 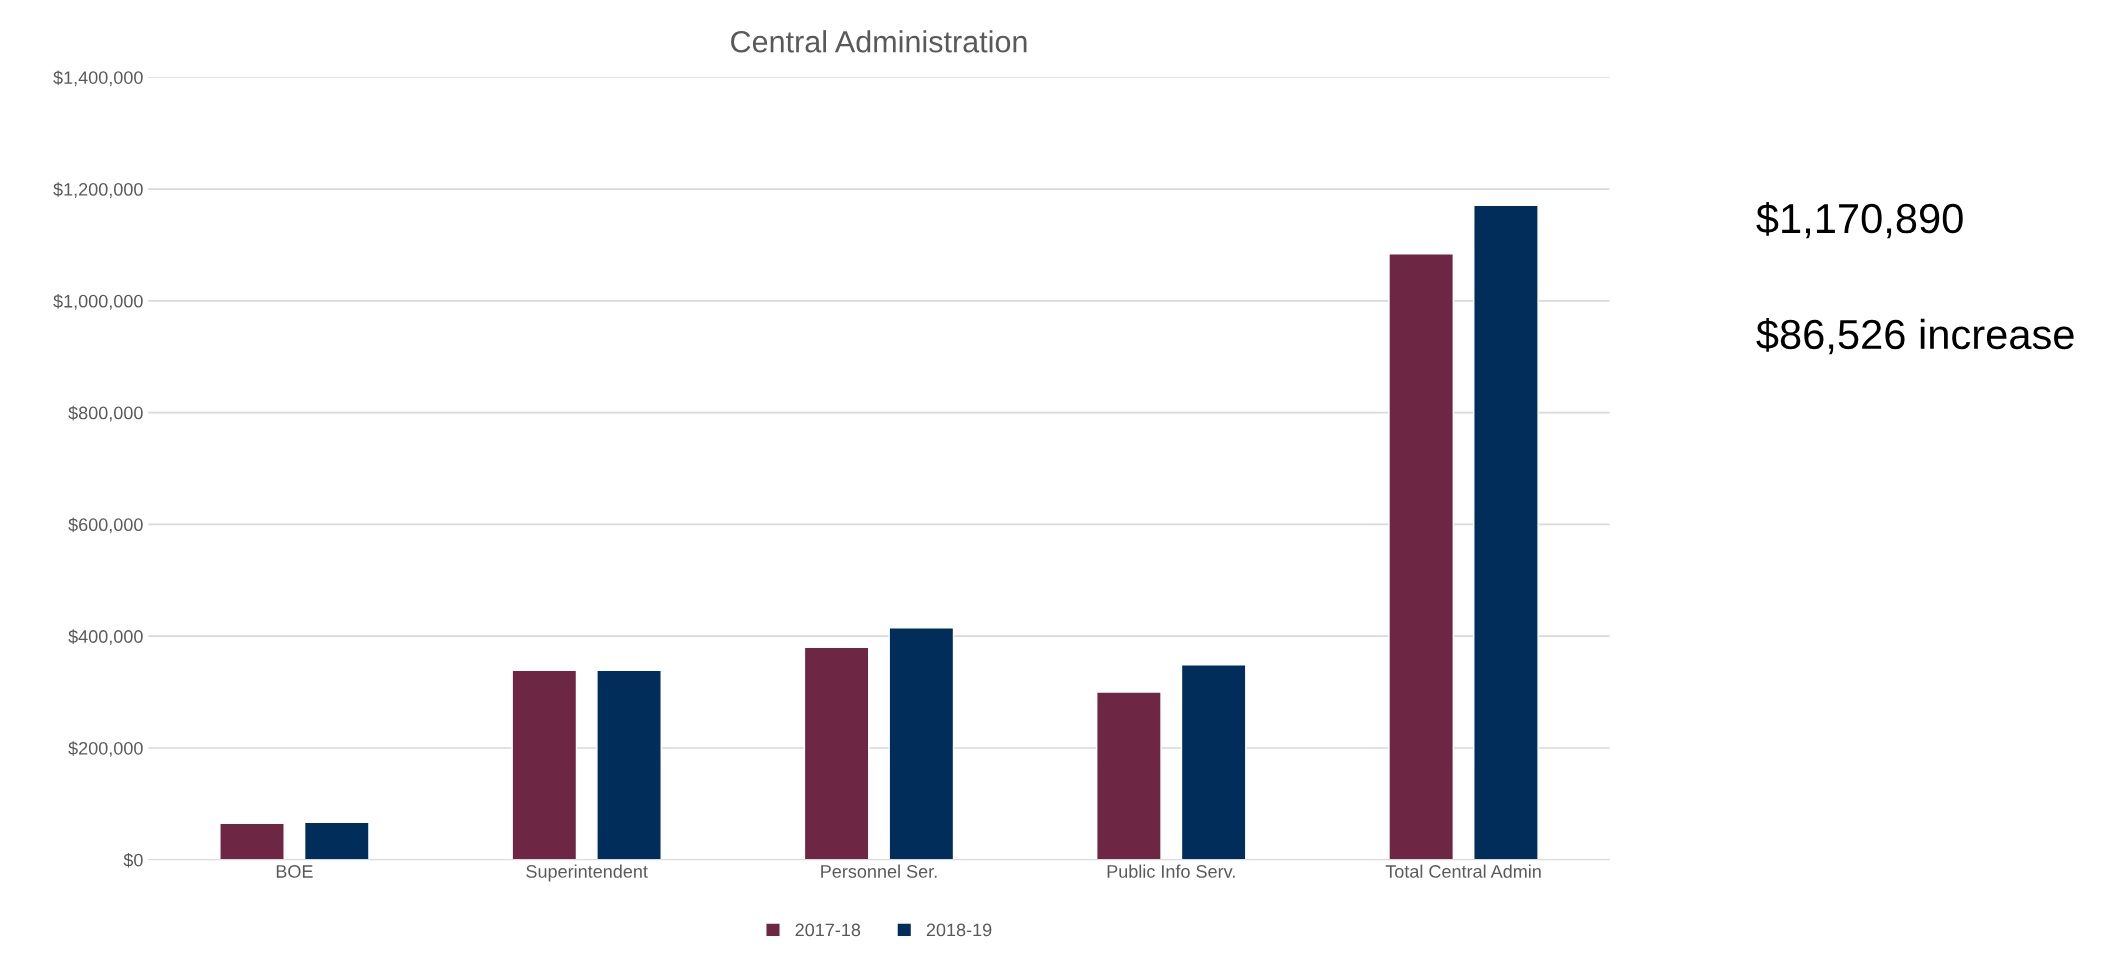 I want to click on y-tick-label: $600,000, so click(x=105, y=525).